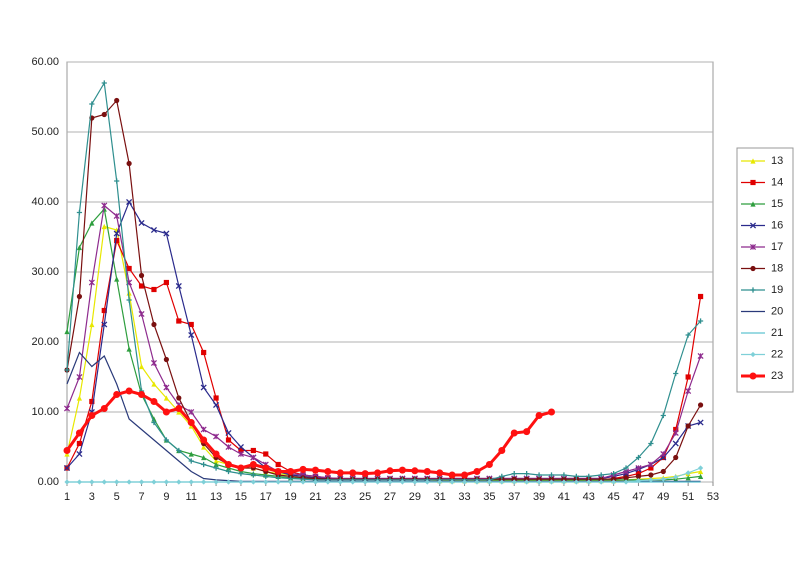 The height and width of the screenshot is (566, 800). Describe the element at coordinates (117, 497) in the screenshot. I see `x-tick-label: 5` at that location.